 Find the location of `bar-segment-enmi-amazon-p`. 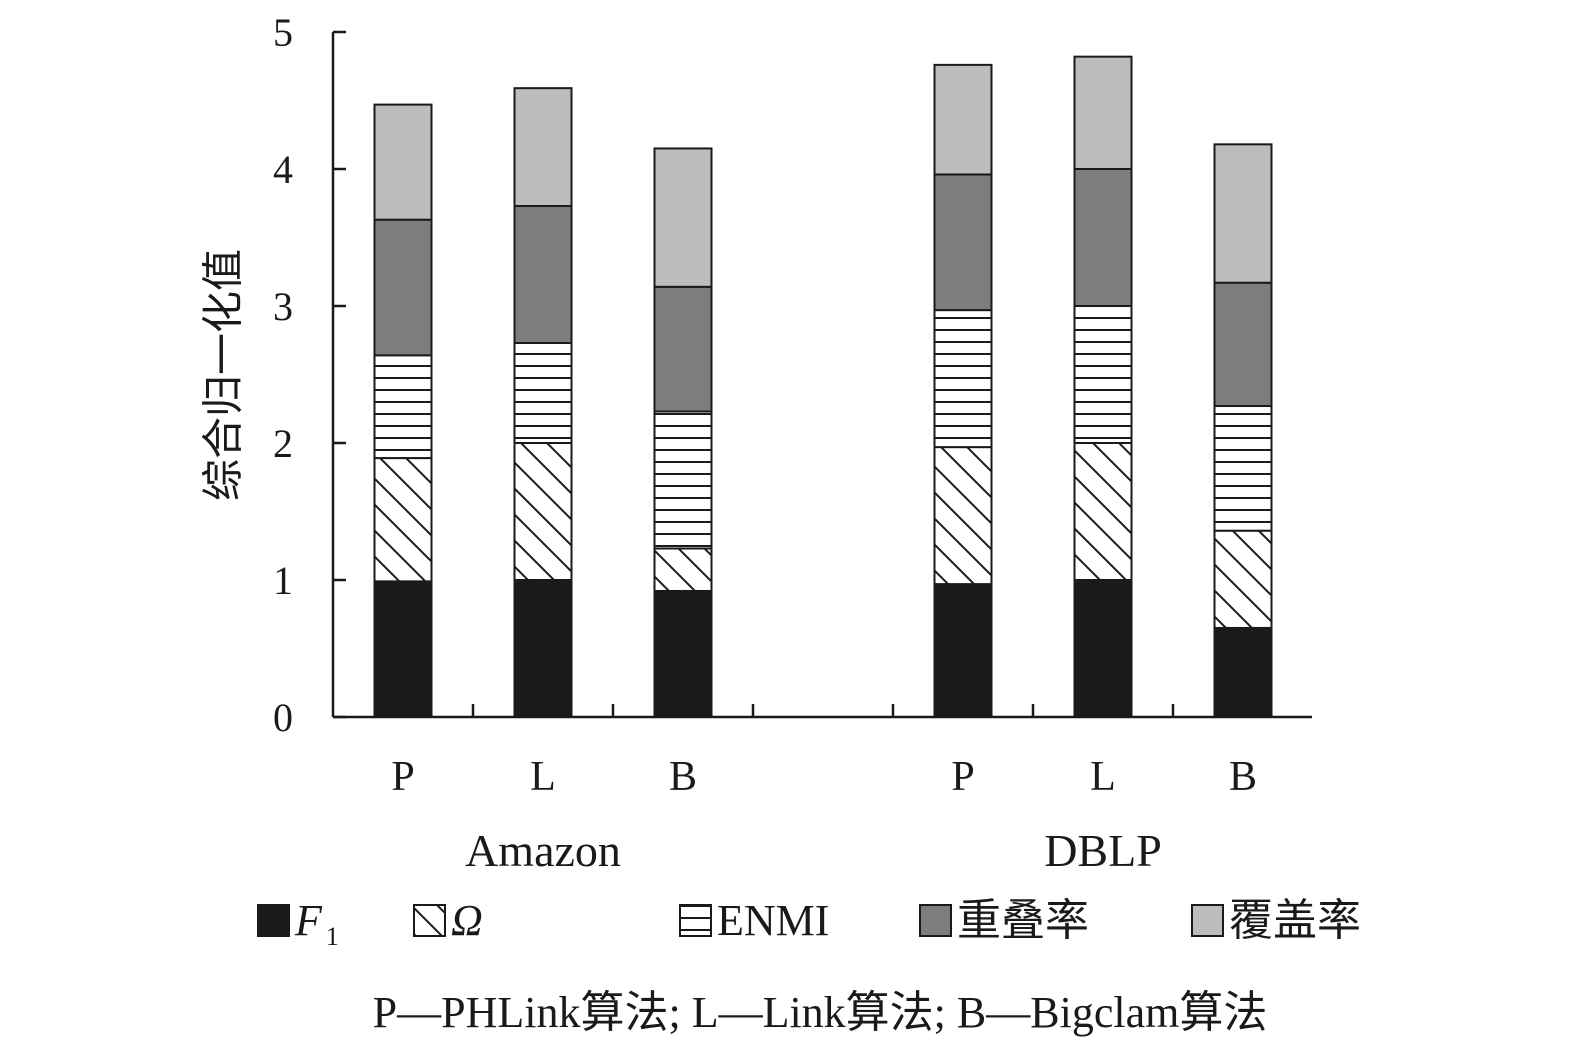

bar-segment-enmi-amazon-p is located at coordinates (403, 407).